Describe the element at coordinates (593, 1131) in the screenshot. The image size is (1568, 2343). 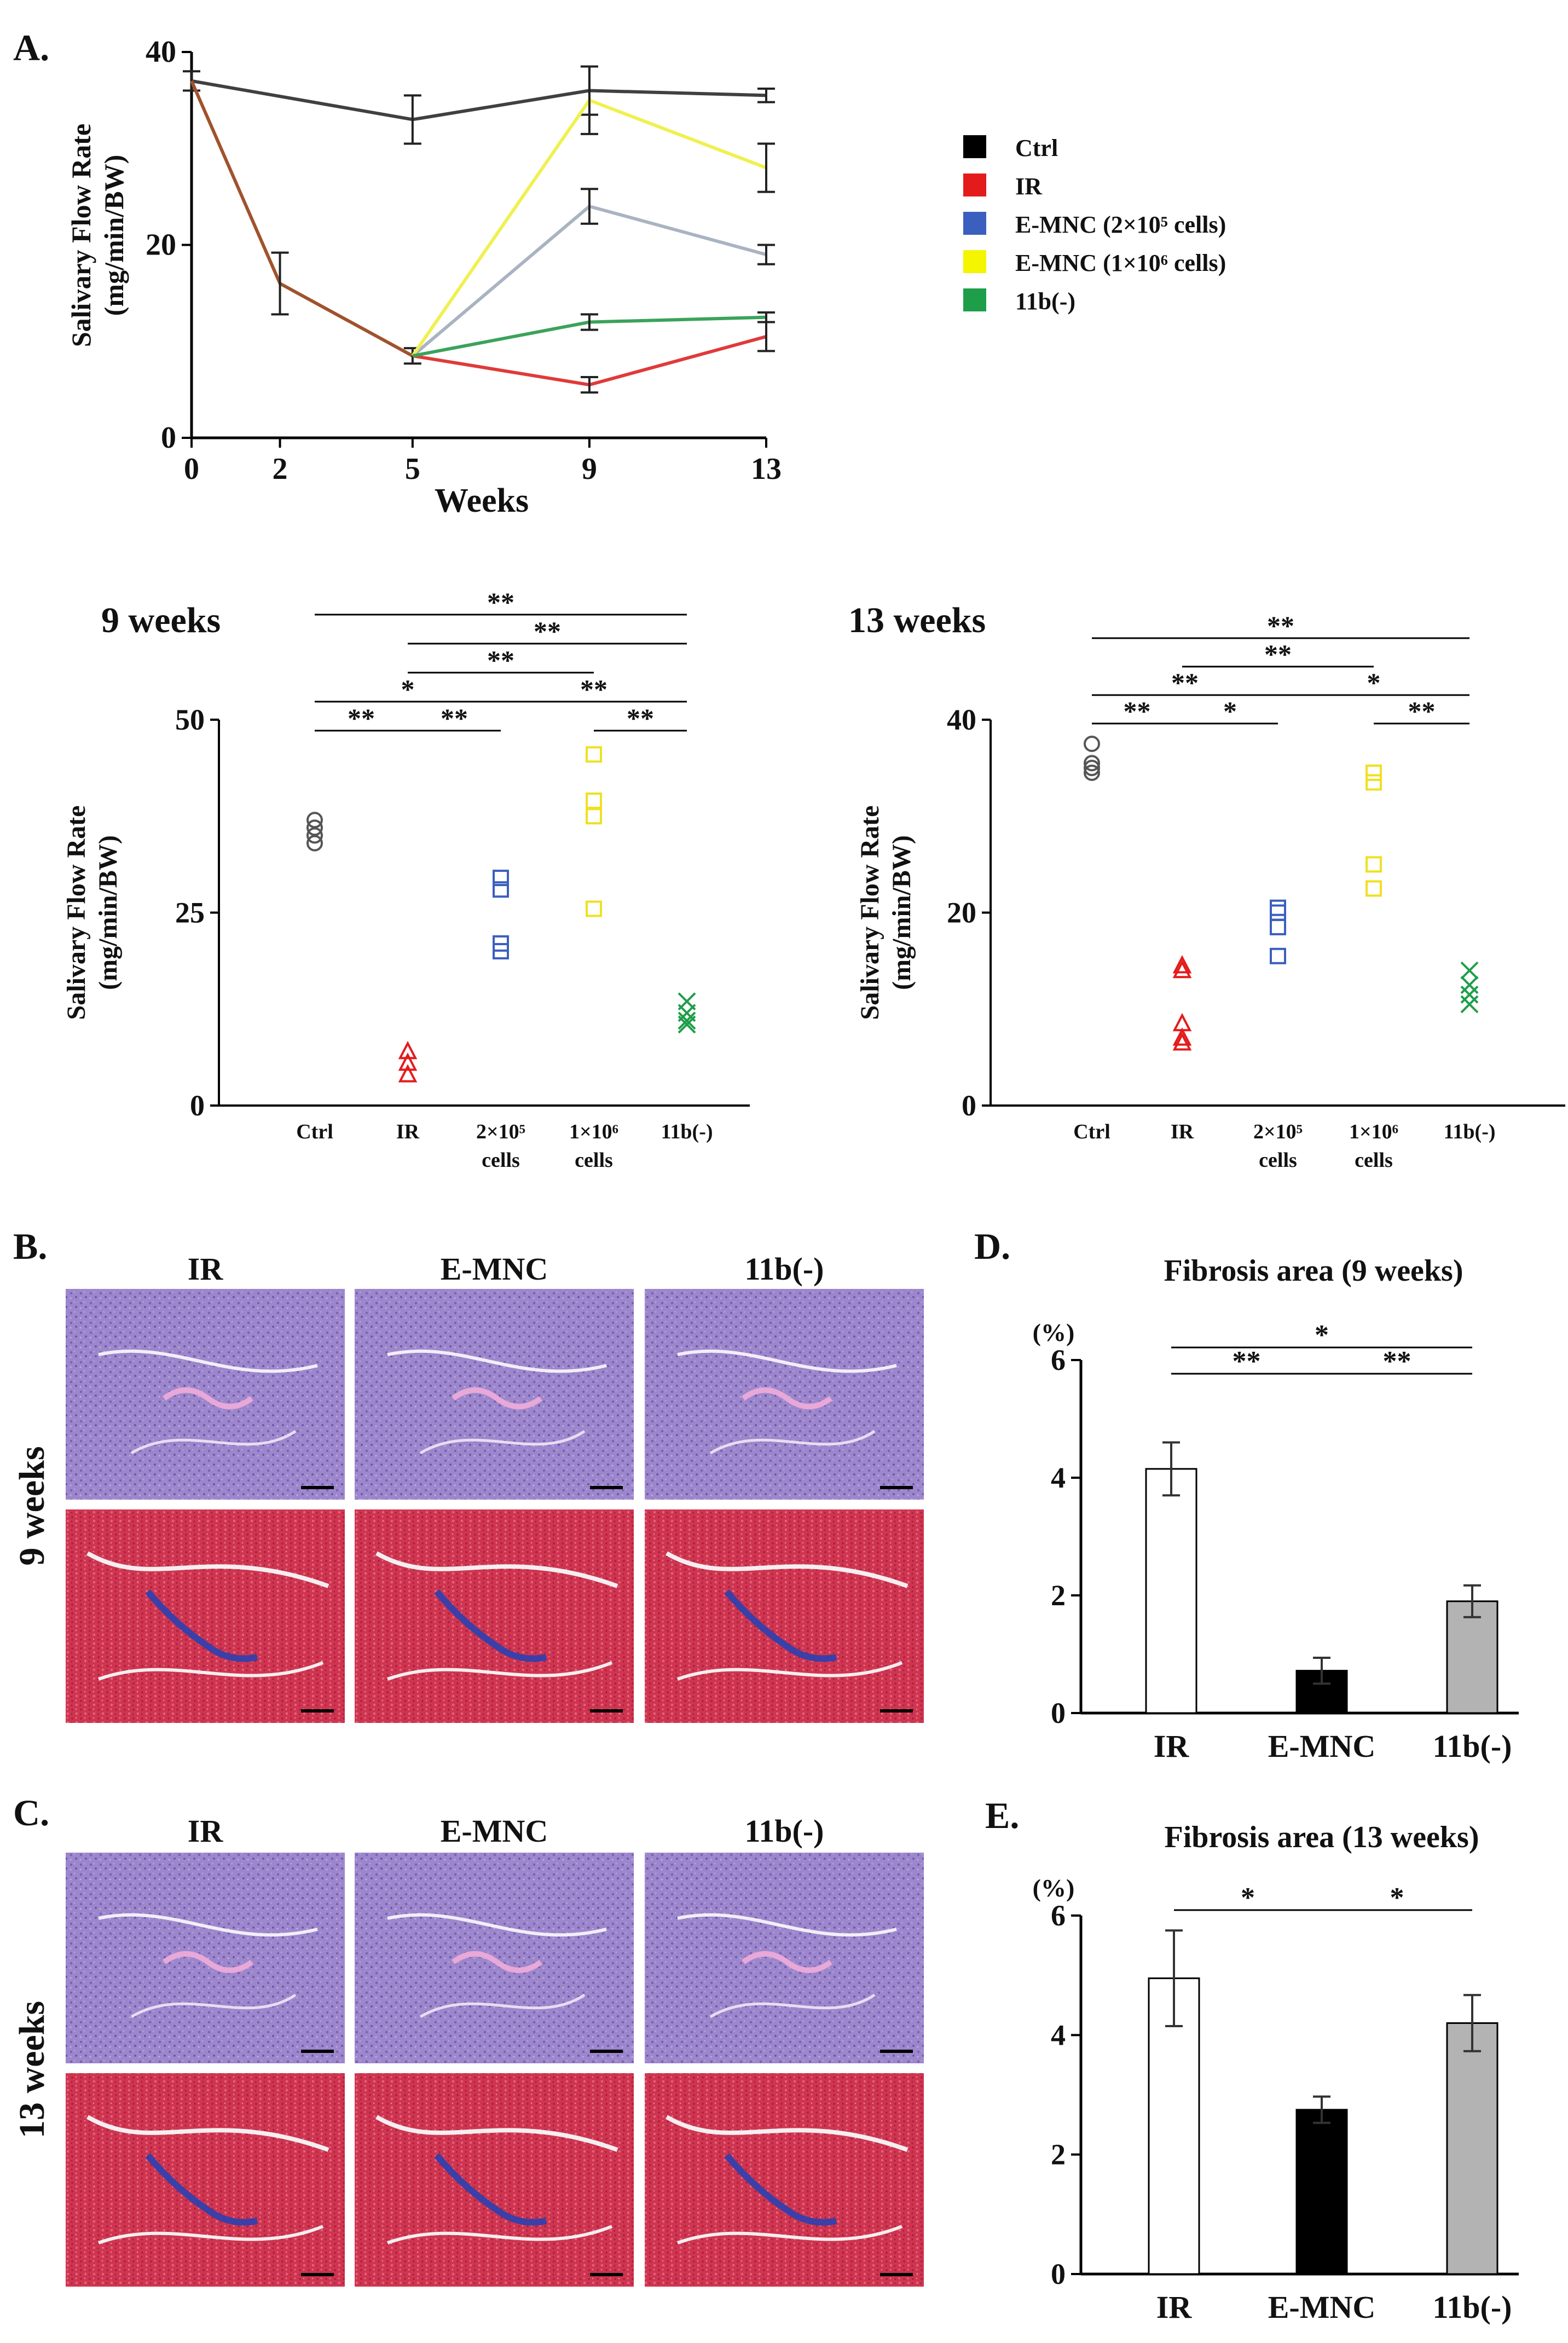
I see `x-tick-label: 1×10⁶` at that location.